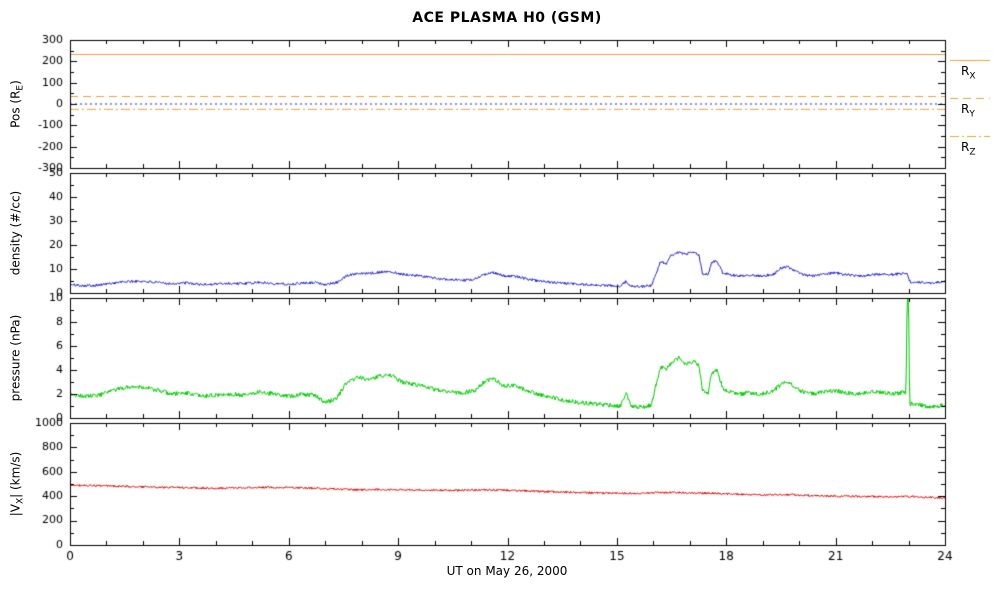  Describe the element at coordinates (15, 109) in the screenshot. I see `y-axis-label-text: Pos (R` at that location.